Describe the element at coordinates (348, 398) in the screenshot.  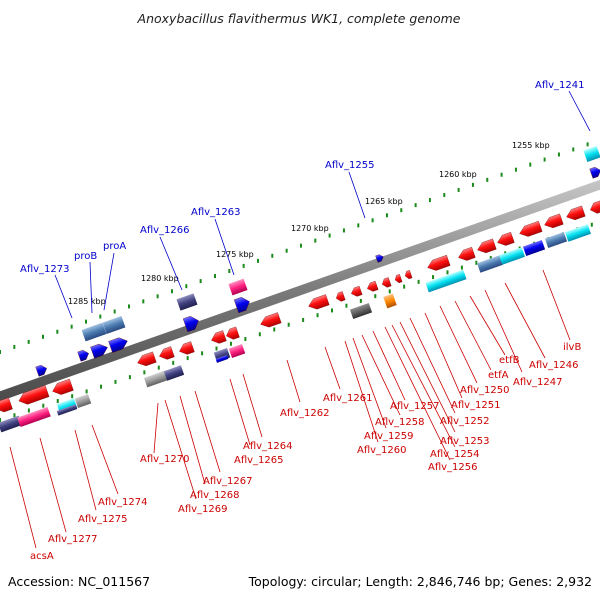
I see `gene-label: Aflv_1261` at that location.